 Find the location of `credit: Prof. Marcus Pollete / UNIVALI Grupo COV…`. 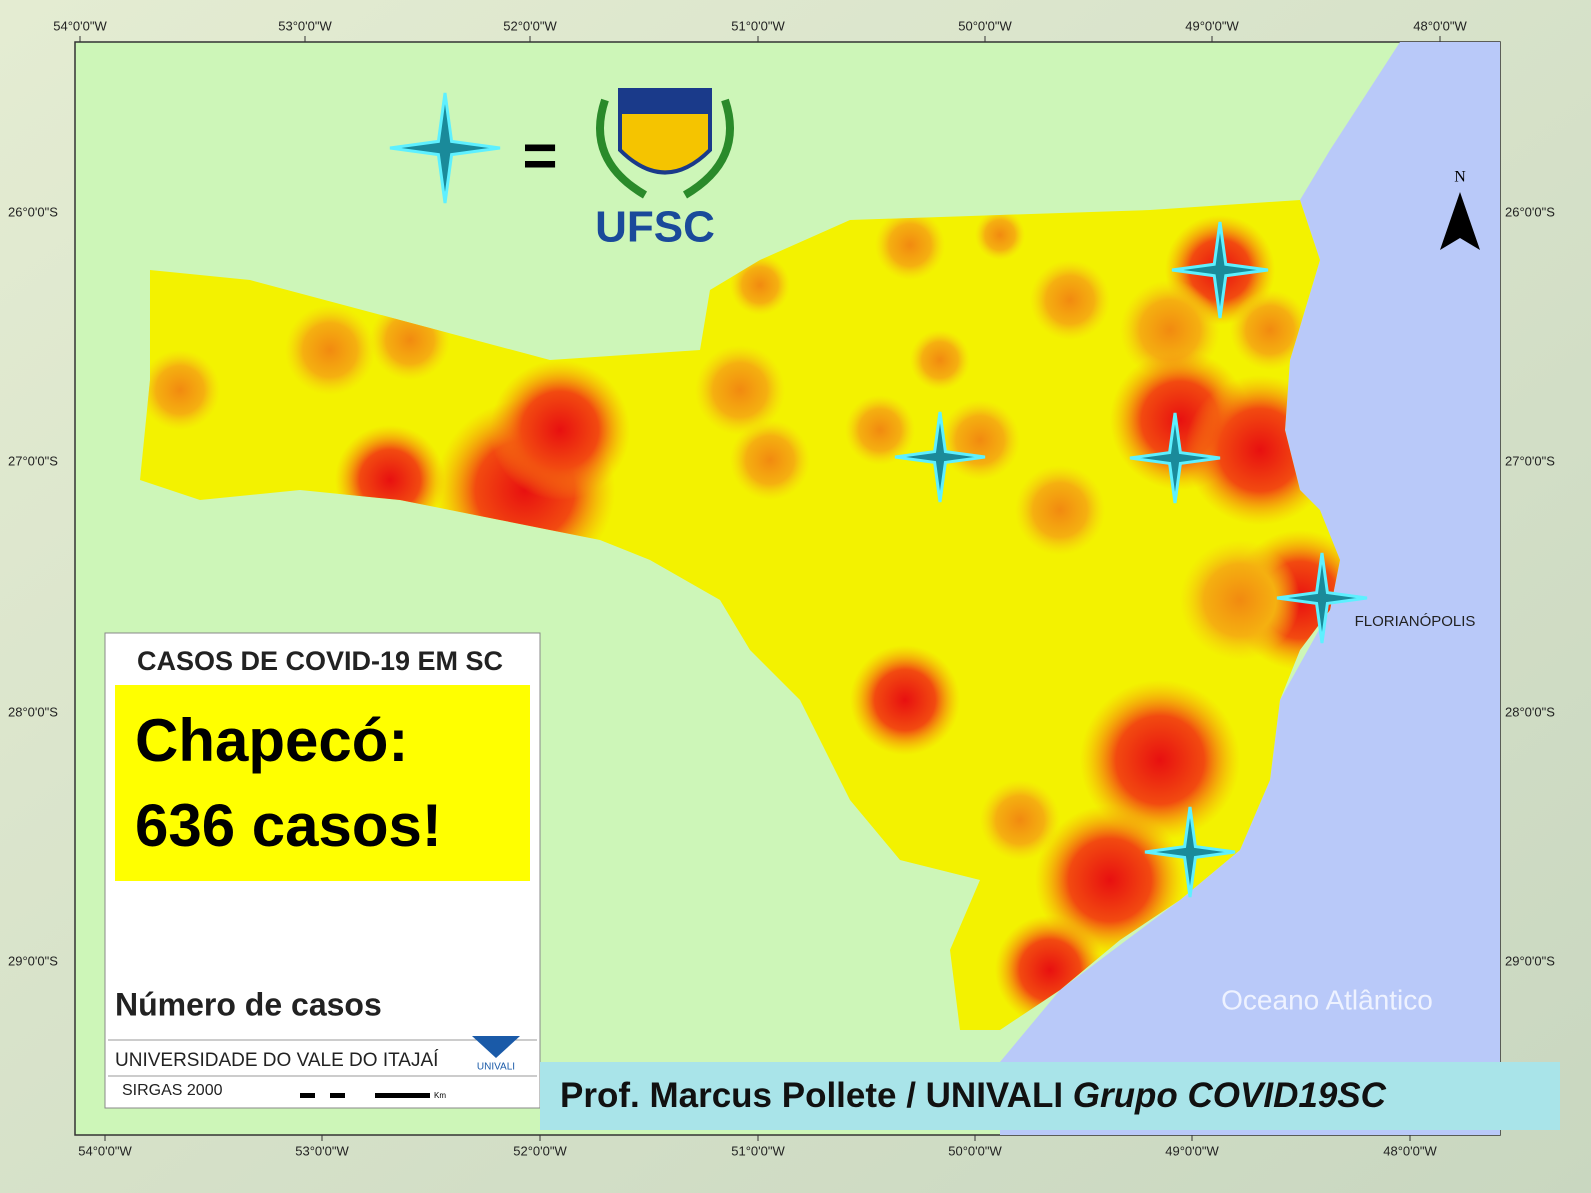

credit: Prof. Marcus Pollete / UNIVALI Grupo COV… is located at coordinates (973, 1095).